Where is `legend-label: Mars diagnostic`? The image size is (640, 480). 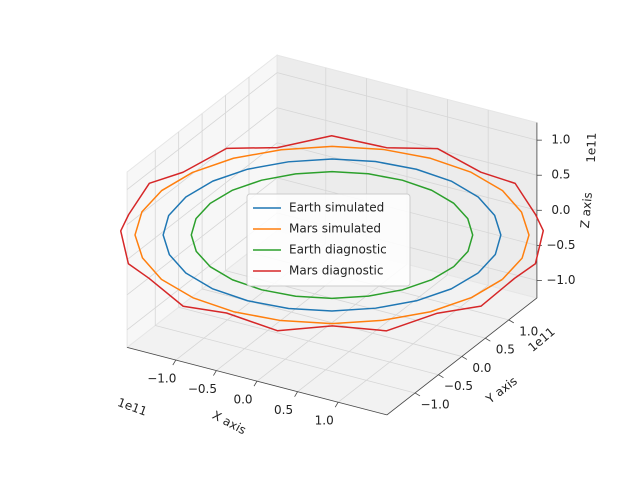 legend-label: Mars diagnostic is located at coordinates (336, 271).